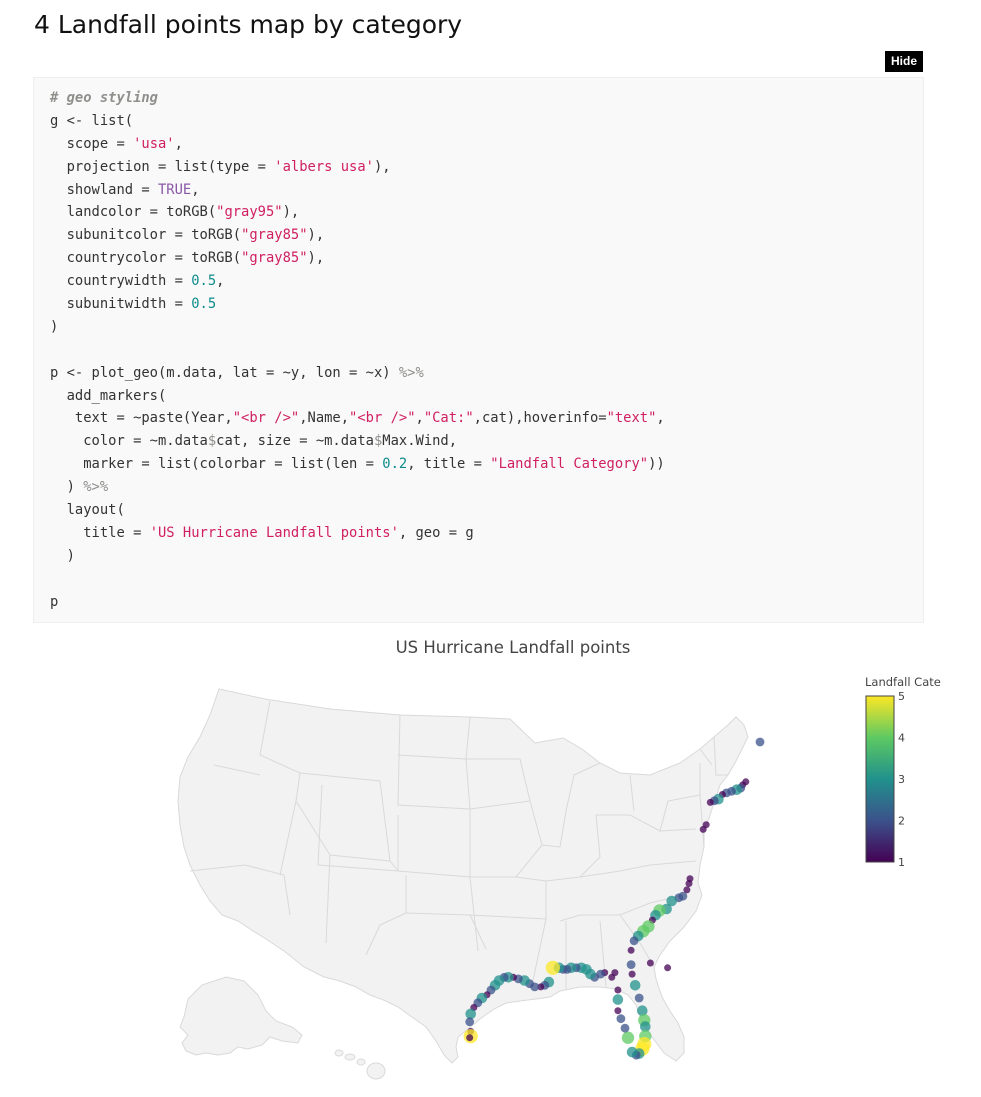 The width and height of the screenshot is (981, 1097). What do you see at coordinates (486, 235) in the screenshot?
I see `code-line: subunitcolor = toRGB("gray85"),` at bounding box center [486, 235].